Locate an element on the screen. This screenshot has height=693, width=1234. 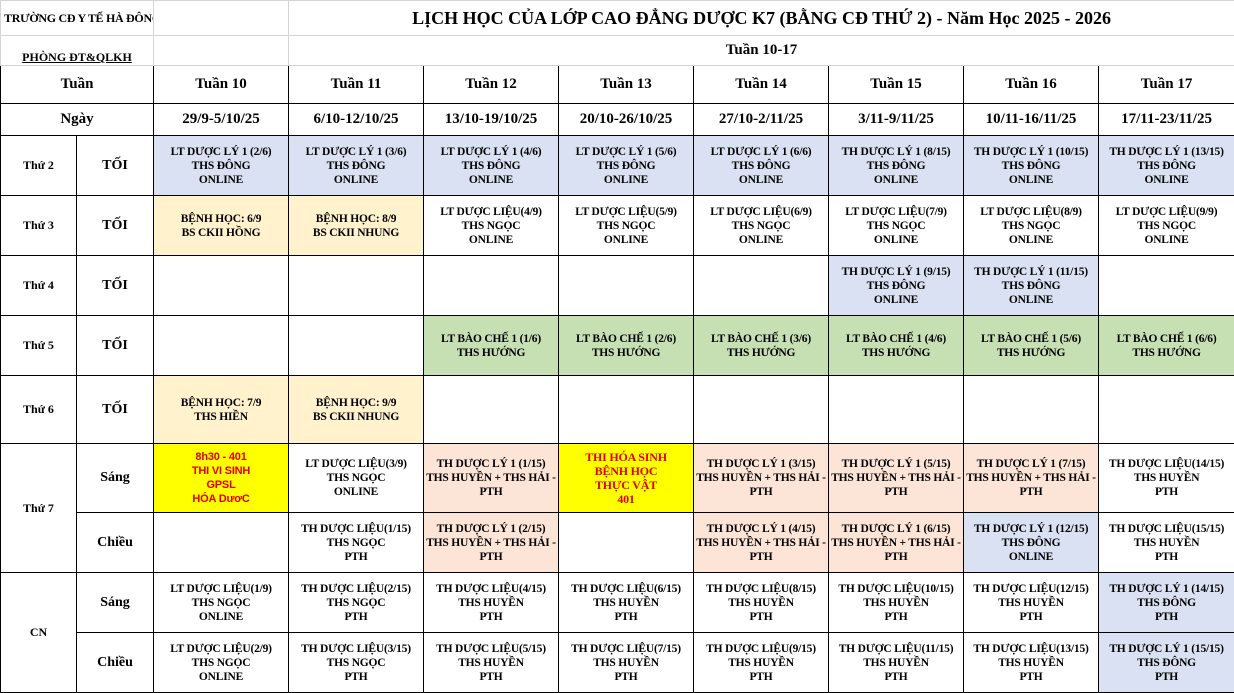
class-slot-line: LT DƯỢC LÝ 1 (3/6) is located at coordinates (356, 152).